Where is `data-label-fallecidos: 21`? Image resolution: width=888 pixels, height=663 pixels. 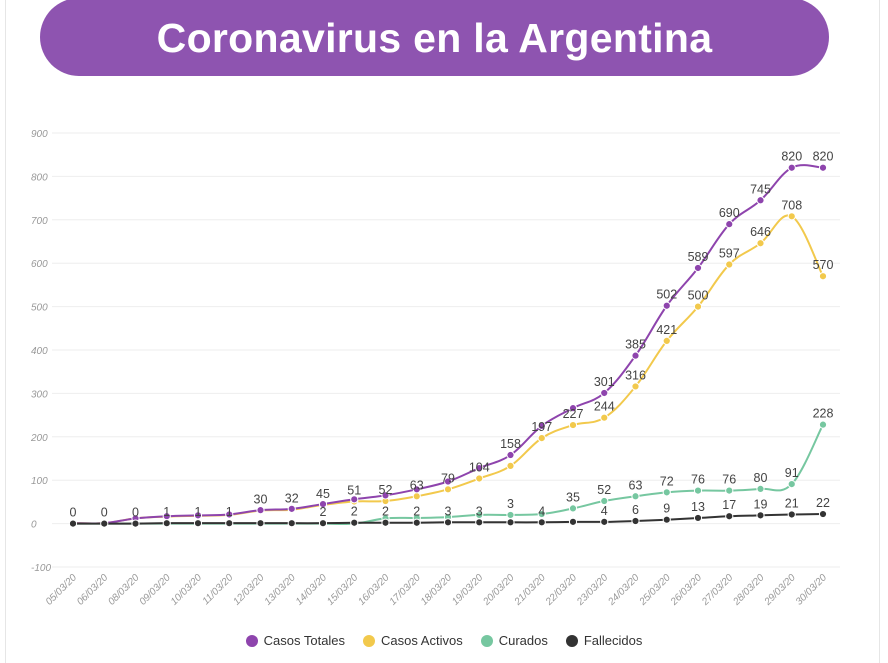 data-label-fallecidos: 21 is located at coordinates (792, 503).